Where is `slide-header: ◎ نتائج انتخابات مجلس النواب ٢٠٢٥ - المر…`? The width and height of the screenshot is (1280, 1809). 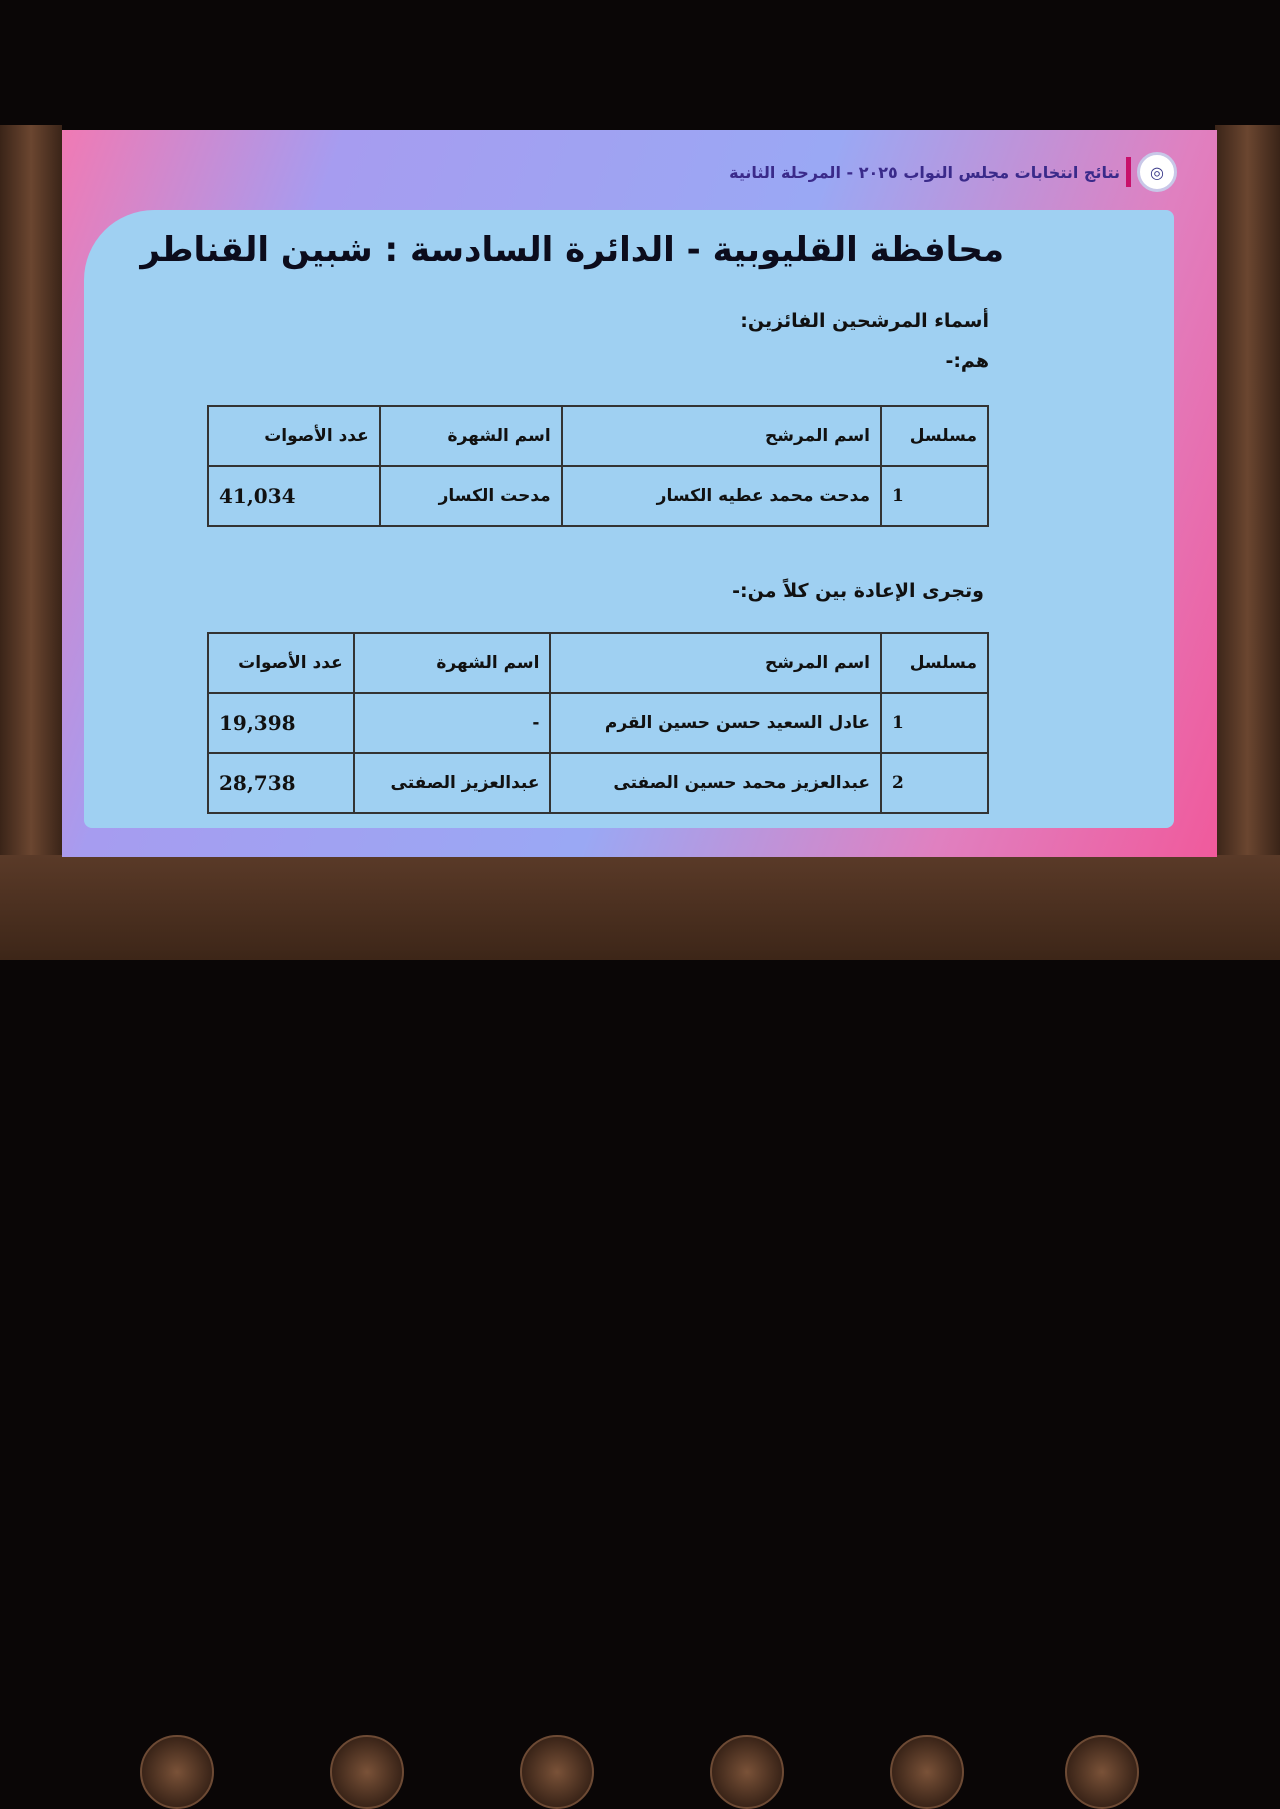
slide-header: ◎ نتائج انتخابات مجلس النواب ٢٠٢٥ - المر… is located at coordinates (953, 172).